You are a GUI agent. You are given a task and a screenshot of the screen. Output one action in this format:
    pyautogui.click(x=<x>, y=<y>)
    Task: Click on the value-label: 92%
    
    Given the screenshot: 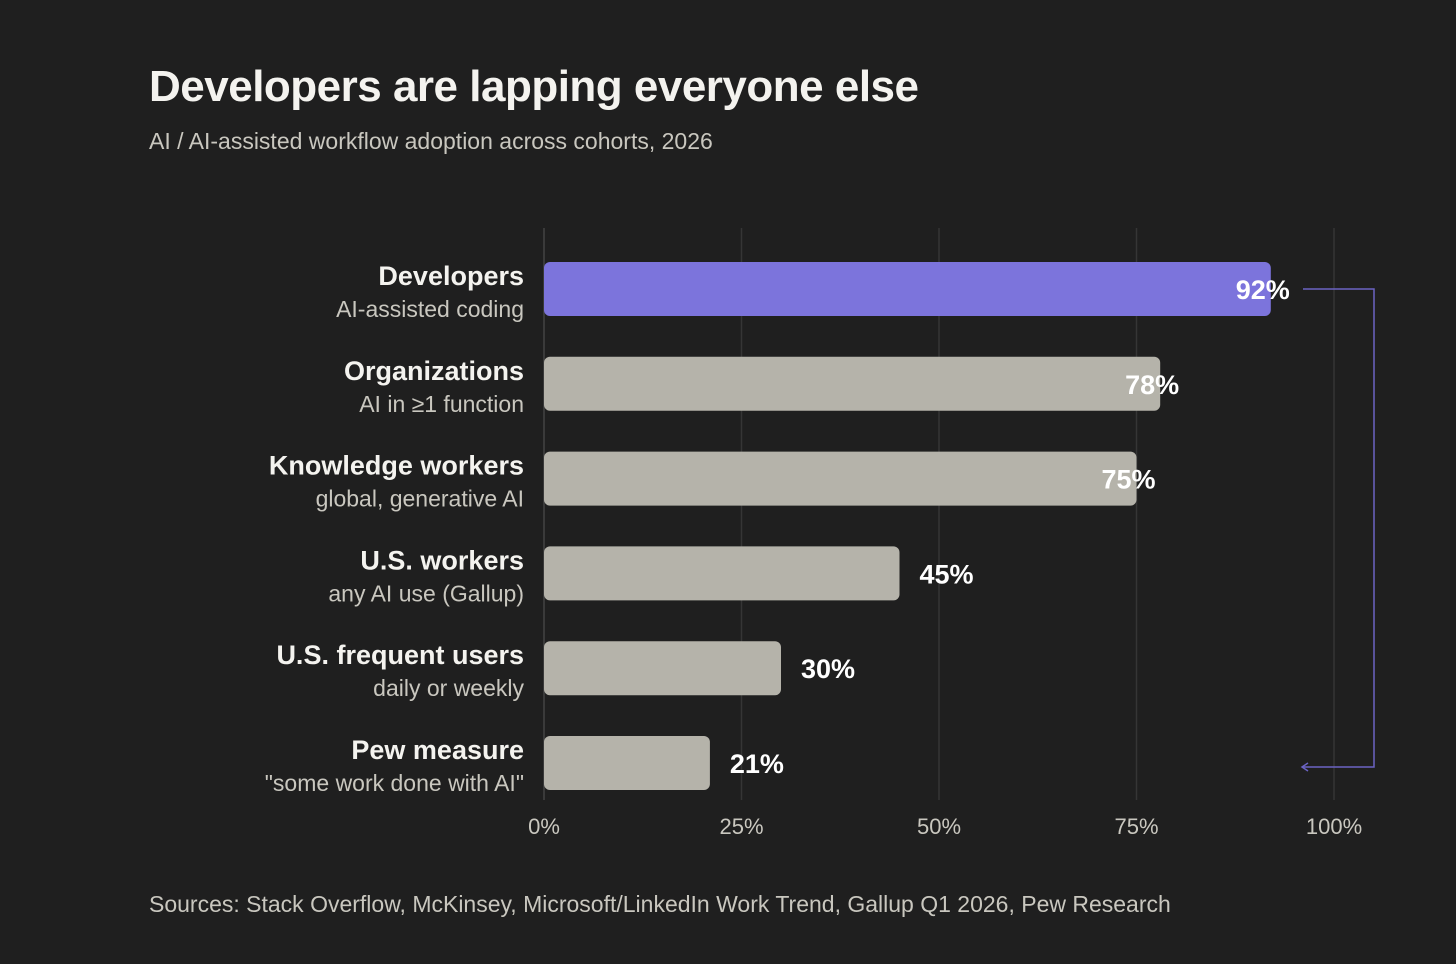 What is the action you would take?
    pyautogui.click(x=1263, y=290)
    